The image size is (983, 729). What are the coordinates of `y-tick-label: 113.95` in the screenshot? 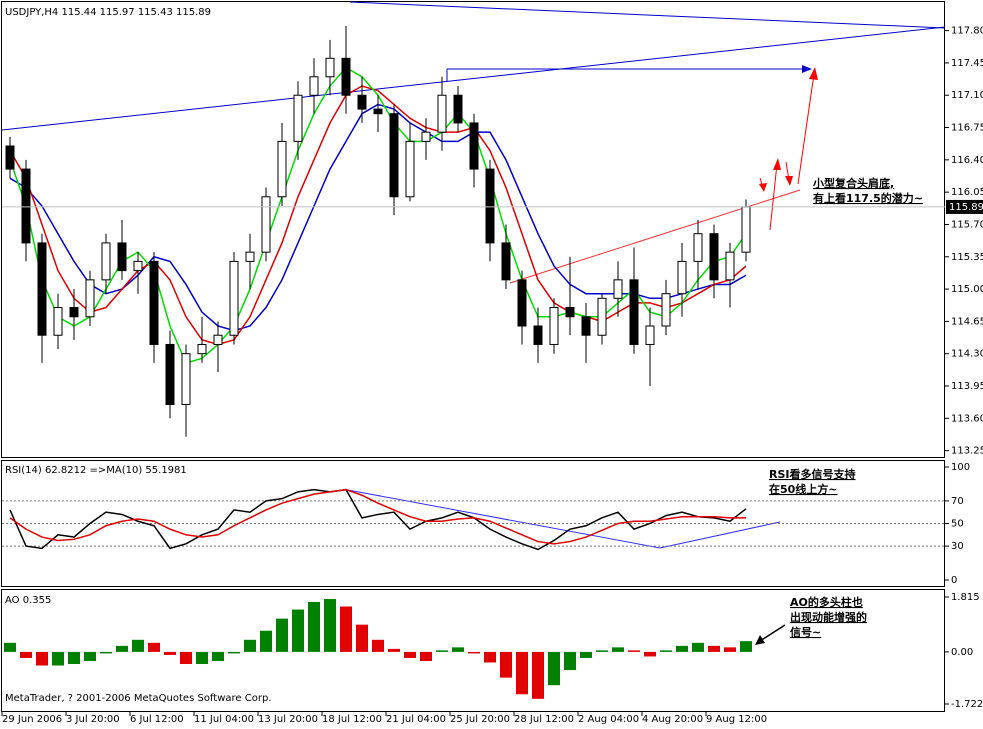 It's located at (967, 386).